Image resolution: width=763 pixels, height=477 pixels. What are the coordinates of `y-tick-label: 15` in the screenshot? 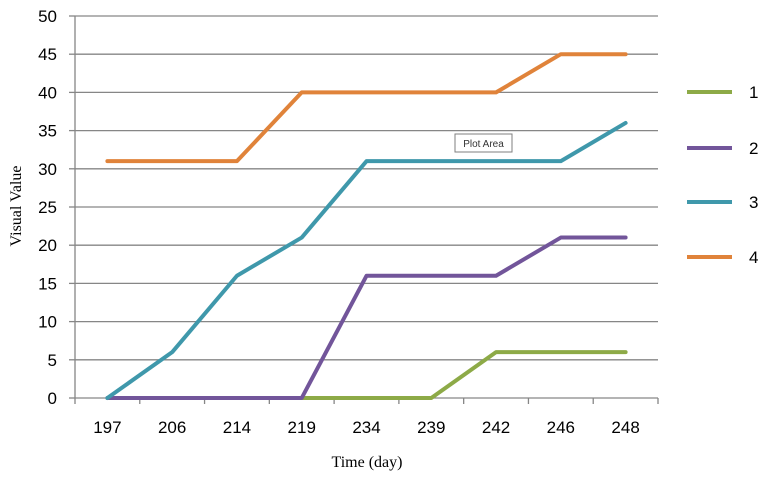 It's located at (47, 283).